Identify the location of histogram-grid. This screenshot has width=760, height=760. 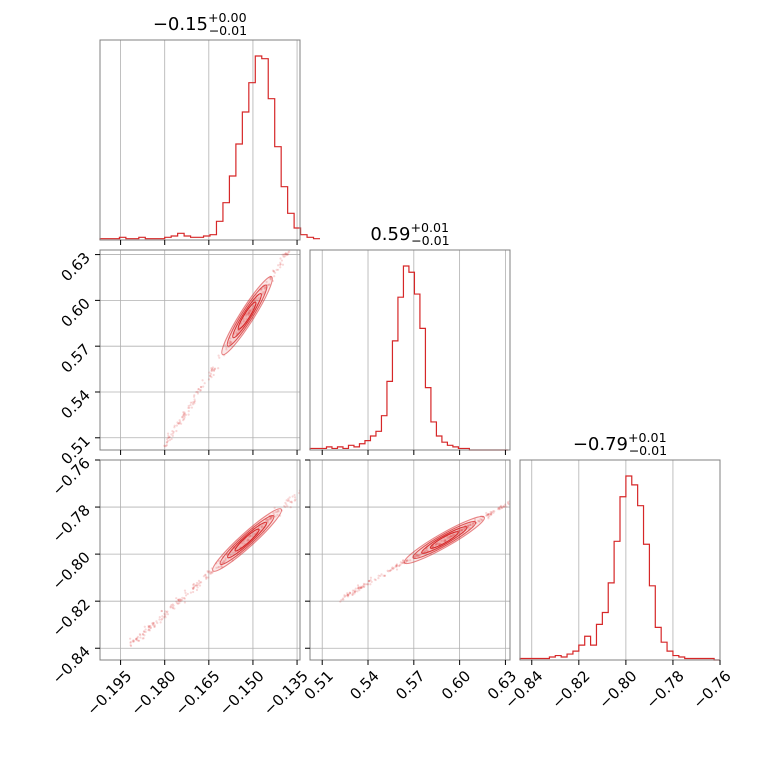
(209, 140).